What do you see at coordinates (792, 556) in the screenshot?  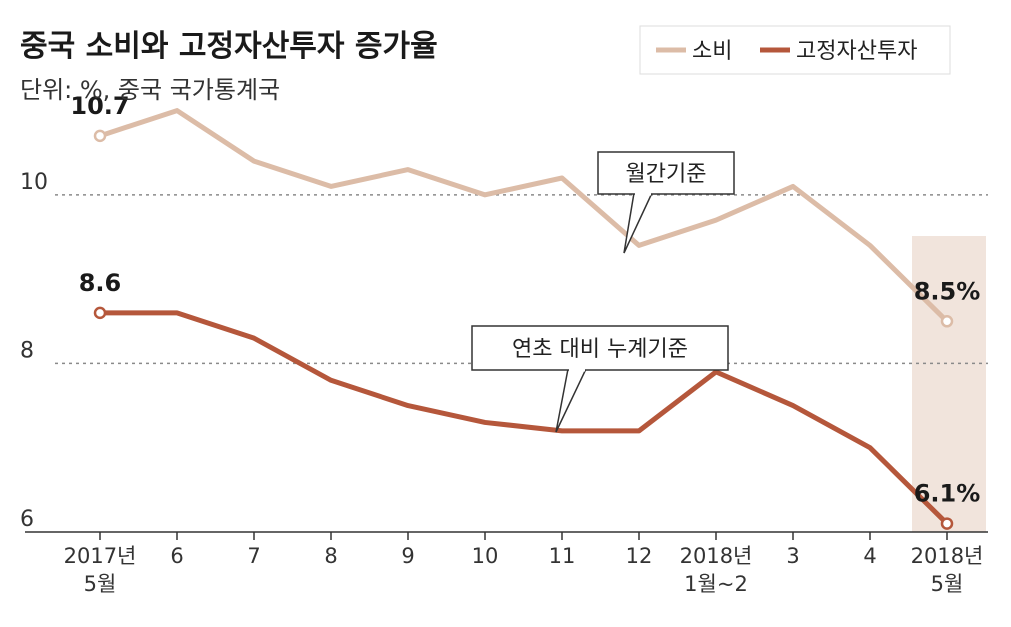 I see `x-tick-label: 3` at bounding box center [792, 556].